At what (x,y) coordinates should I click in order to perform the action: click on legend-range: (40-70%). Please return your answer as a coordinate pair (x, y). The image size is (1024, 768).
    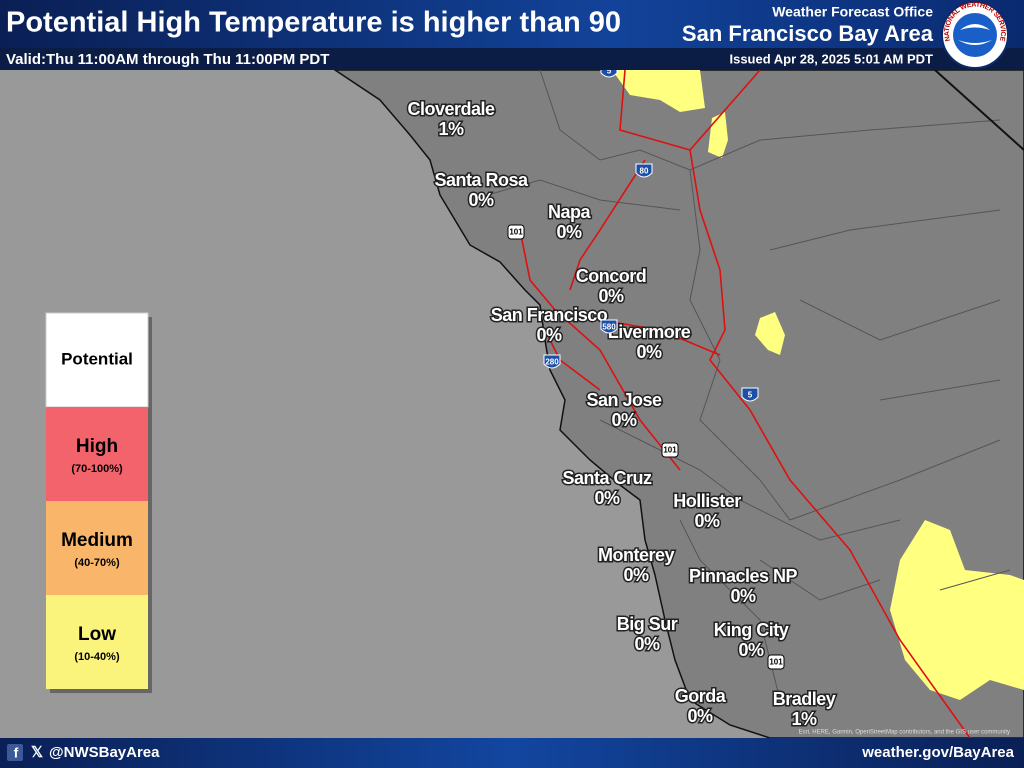
    Looking at the image, I should click on (97, 563).